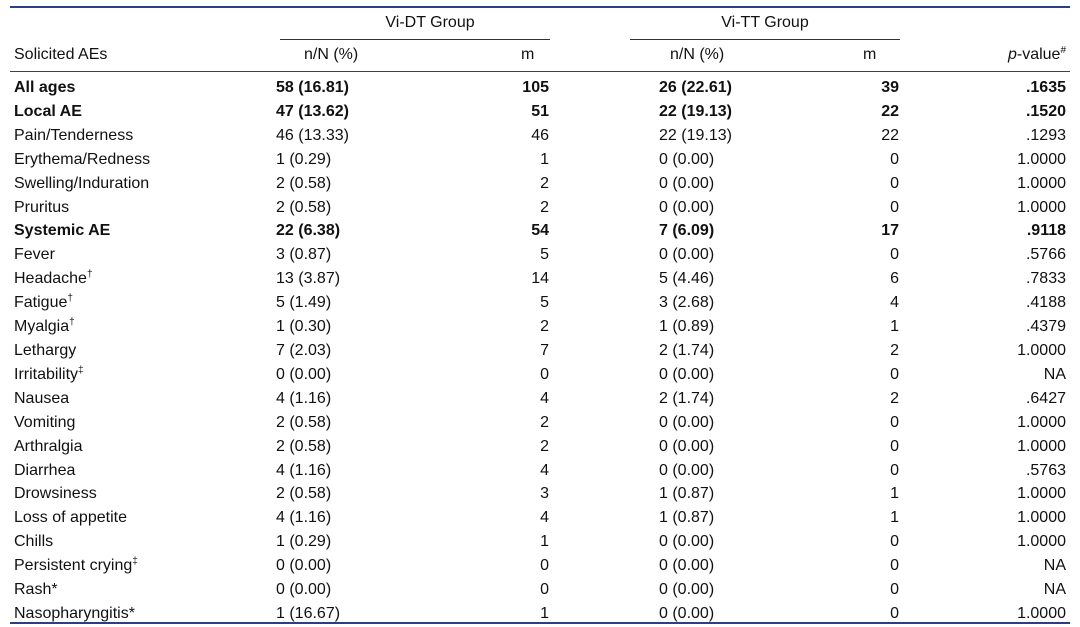  What do you see at coordinates (74, 613) in the screenshot?
I see `row-label-text: Nasopharyngitis*` at bounding box center [74, 613].